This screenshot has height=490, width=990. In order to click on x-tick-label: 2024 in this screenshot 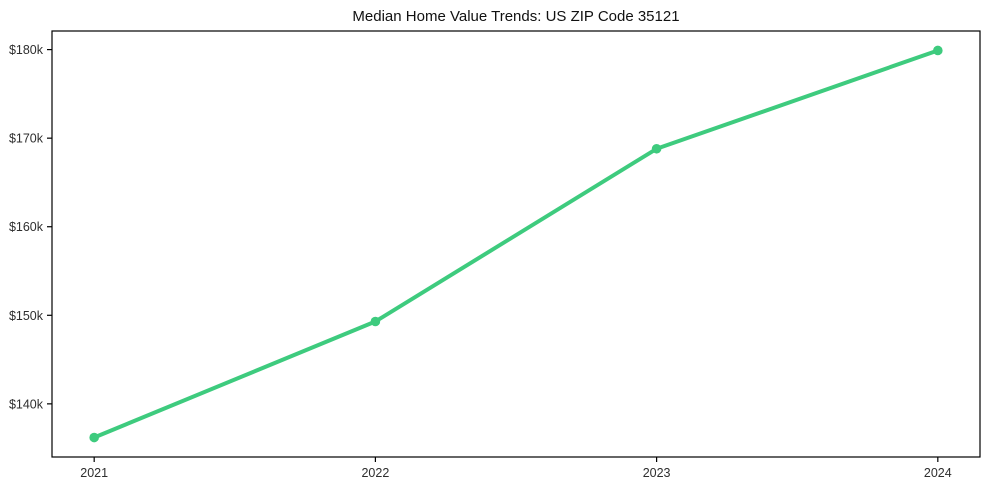, I will do `click(938, 473)`.